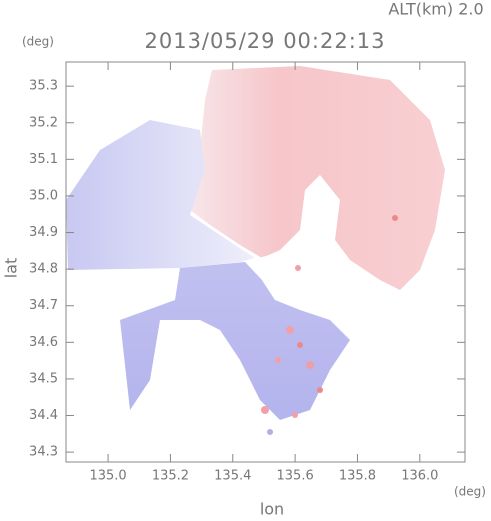 The width and height of the screenshot is (491, 521). Describe the element at coordinates (357, 476) in the screenshot. I see `x-tick-label: 135.8` at that location.